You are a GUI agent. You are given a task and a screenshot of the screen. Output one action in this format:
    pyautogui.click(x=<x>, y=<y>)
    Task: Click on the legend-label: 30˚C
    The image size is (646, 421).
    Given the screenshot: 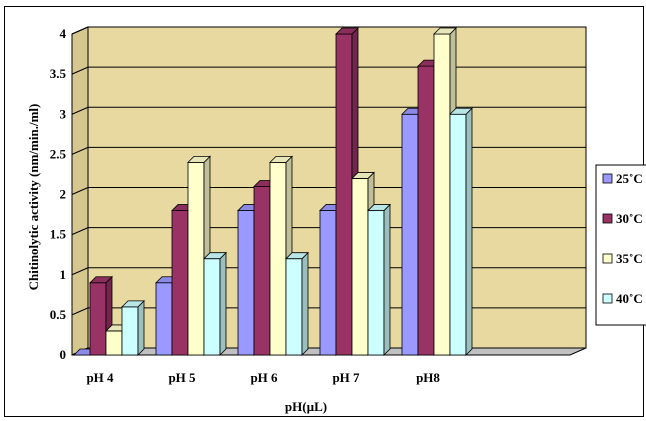 What is the action you would take?
    pyautogui.click(x=629, y=218)
    